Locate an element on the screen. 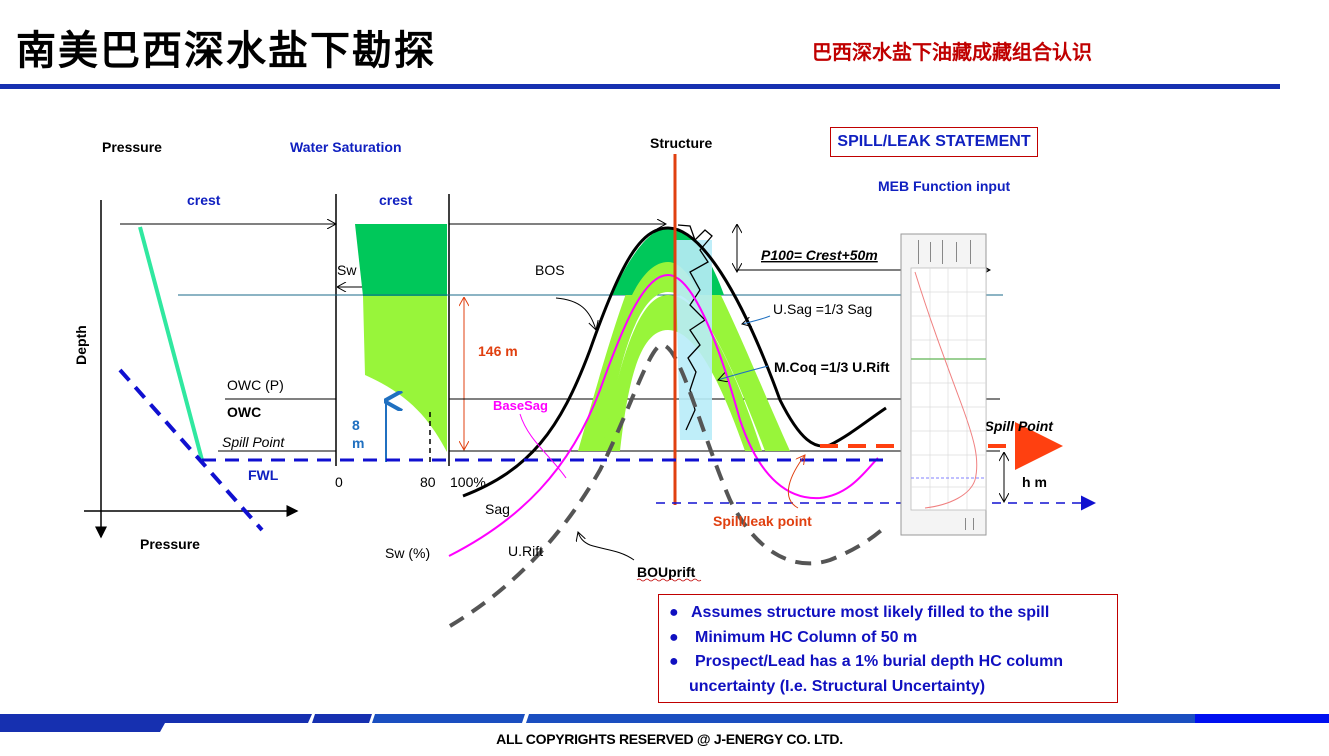  mcoq-band is located at coordinates (682, 373).